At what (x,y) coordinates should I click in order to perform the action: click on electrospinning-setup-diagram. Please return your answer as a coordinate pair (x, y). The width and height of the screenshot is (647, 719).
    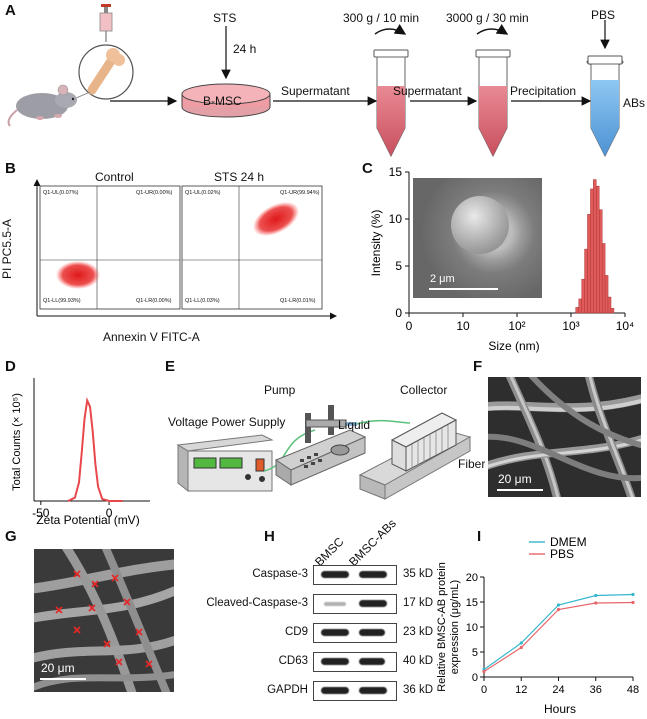
    Looking at the image, I should click on (324, 452).